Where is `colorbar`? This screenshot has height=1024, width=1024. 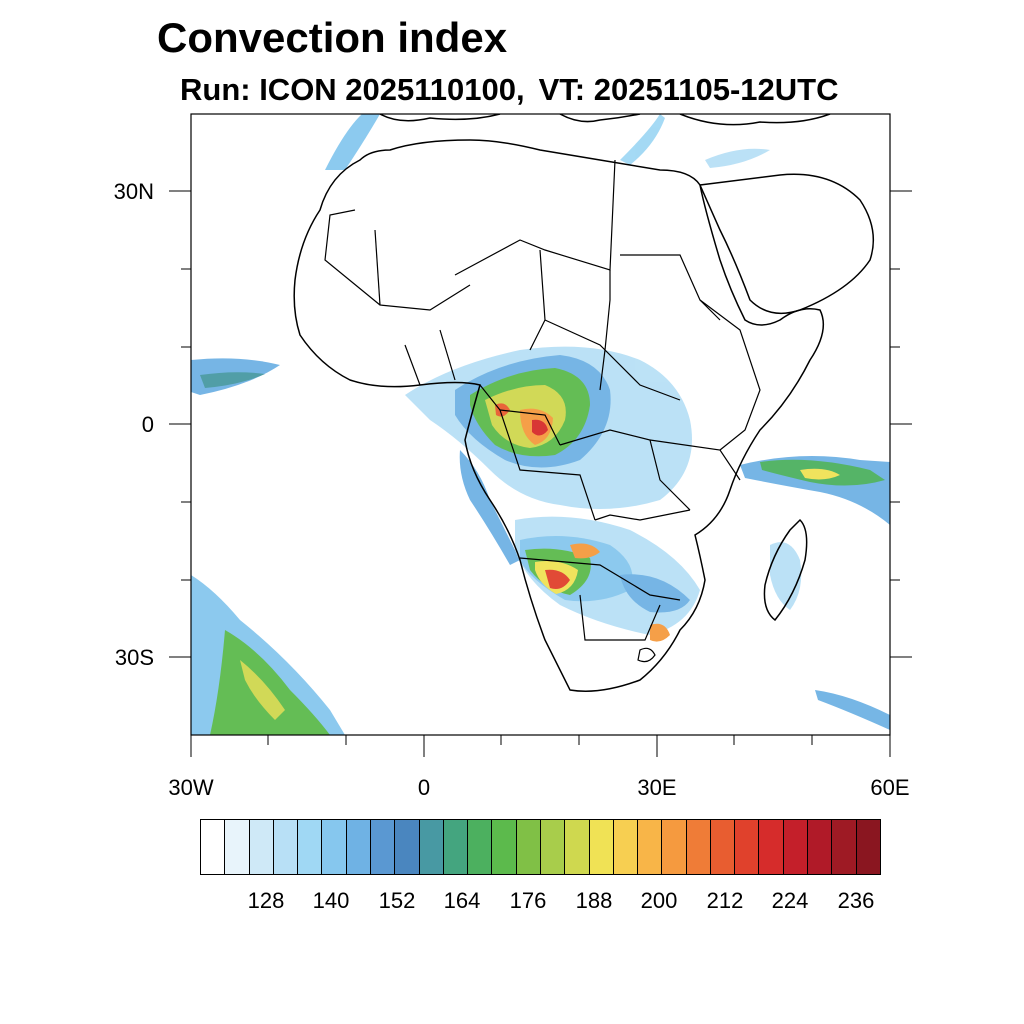
colorbar is located at coordinates (540, 847).